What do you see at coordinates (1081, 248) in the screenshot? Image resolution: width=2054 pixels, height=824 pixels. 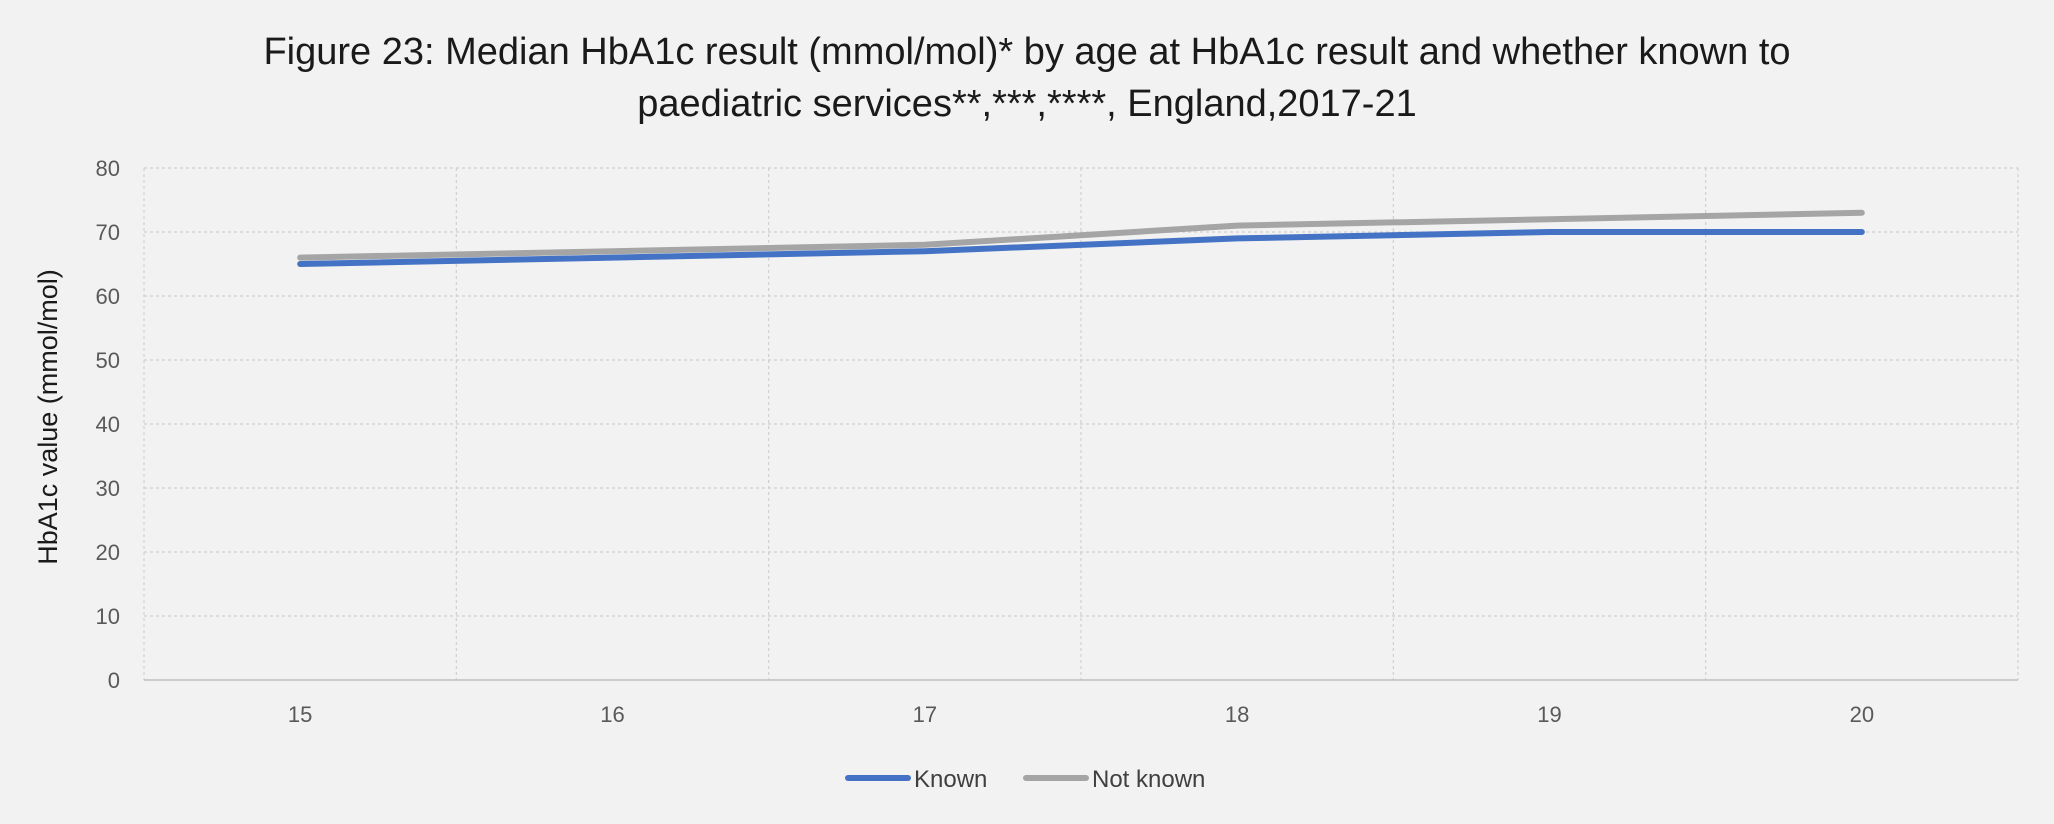 I see `series-line-known` at bounding box center [1081, 248].